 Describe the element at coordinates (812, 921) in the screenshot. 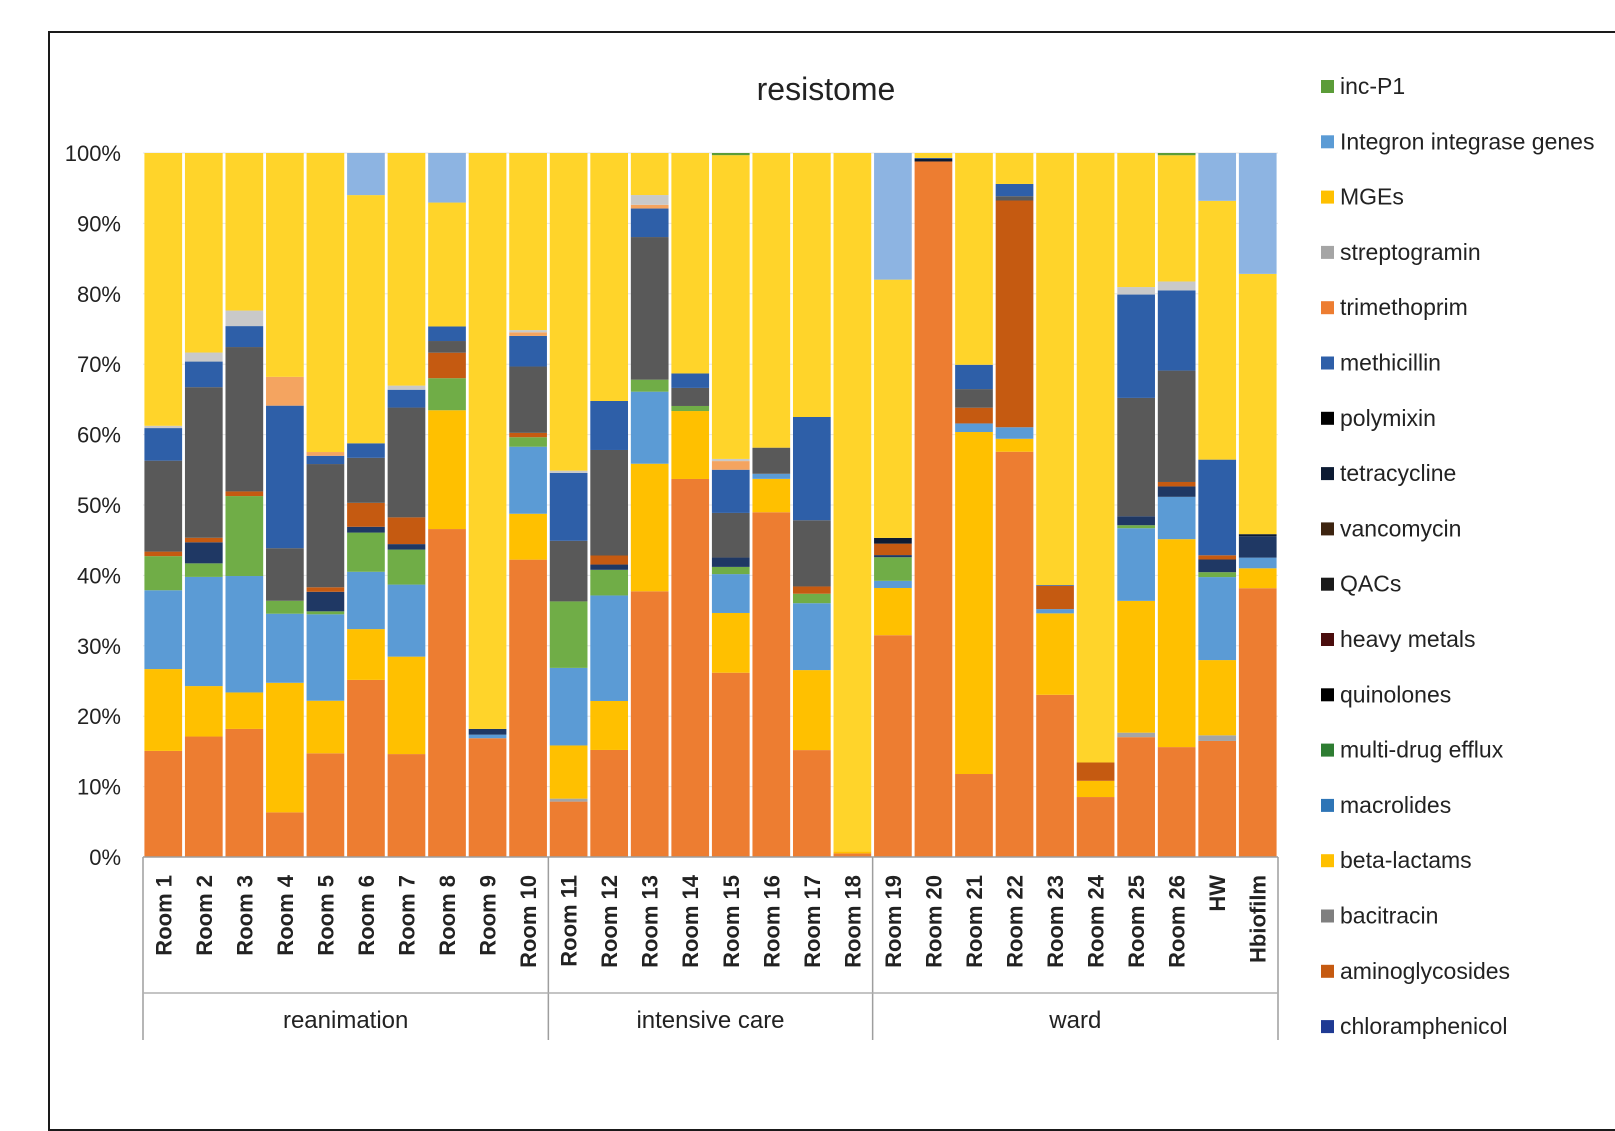

I see `x-tick-label: Room 17` at that location.